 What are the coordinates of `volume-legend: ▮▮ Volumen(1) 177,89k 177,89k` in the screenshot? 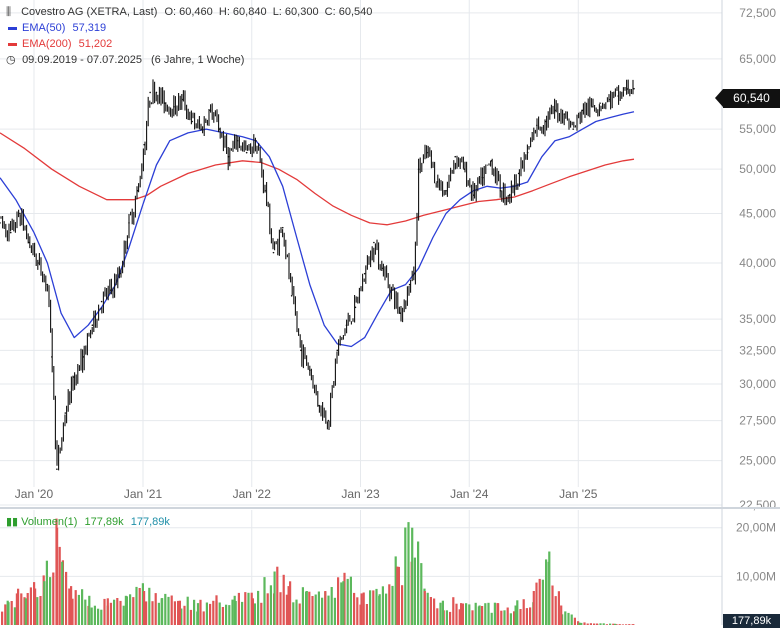 It's located at (88, 522).